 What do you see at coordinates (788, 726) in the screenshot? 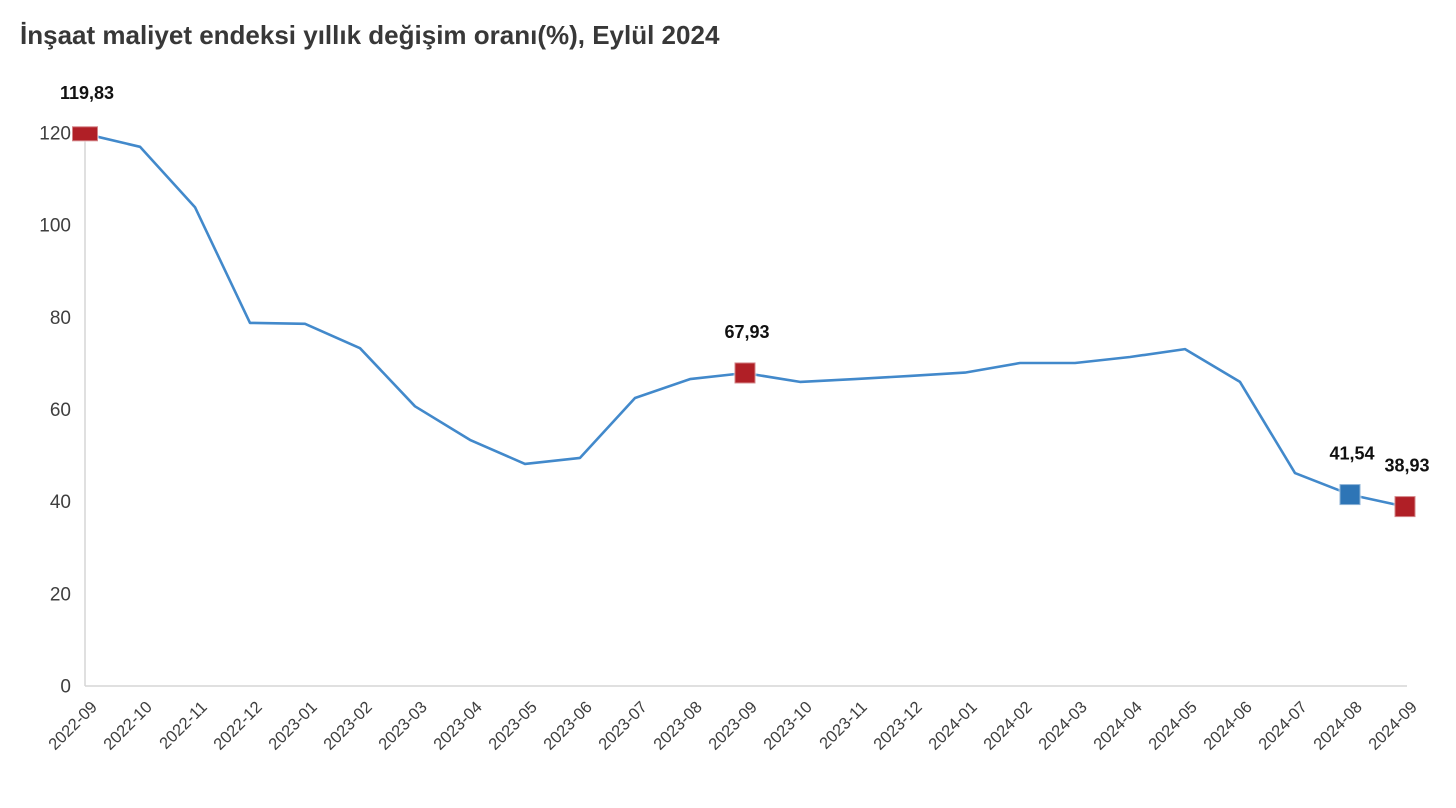
I see `x-axis-tick-label: 2023-10` at bounding box center [788, 726].